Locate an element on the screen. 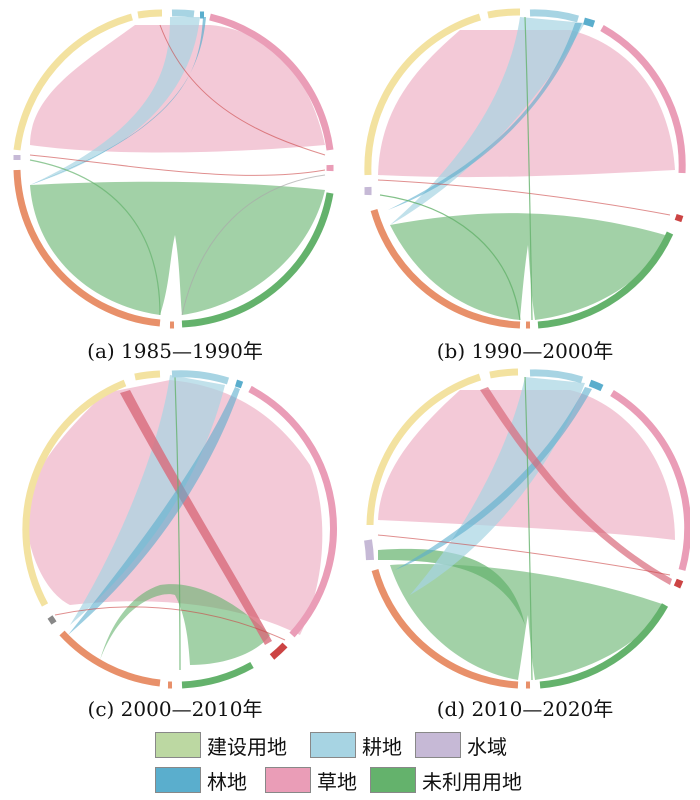  legend-item-grass: 草地 is located at coordinates (311, 780).